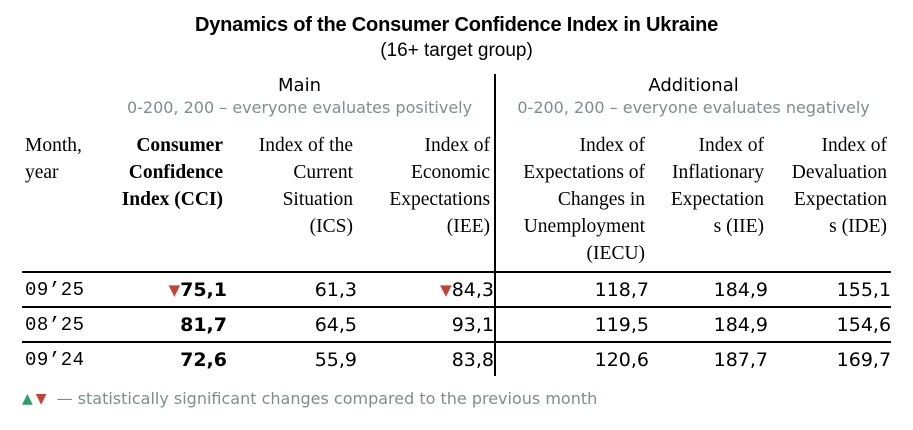  I want to click on ics-cell: 61,3, so click(292, 290).